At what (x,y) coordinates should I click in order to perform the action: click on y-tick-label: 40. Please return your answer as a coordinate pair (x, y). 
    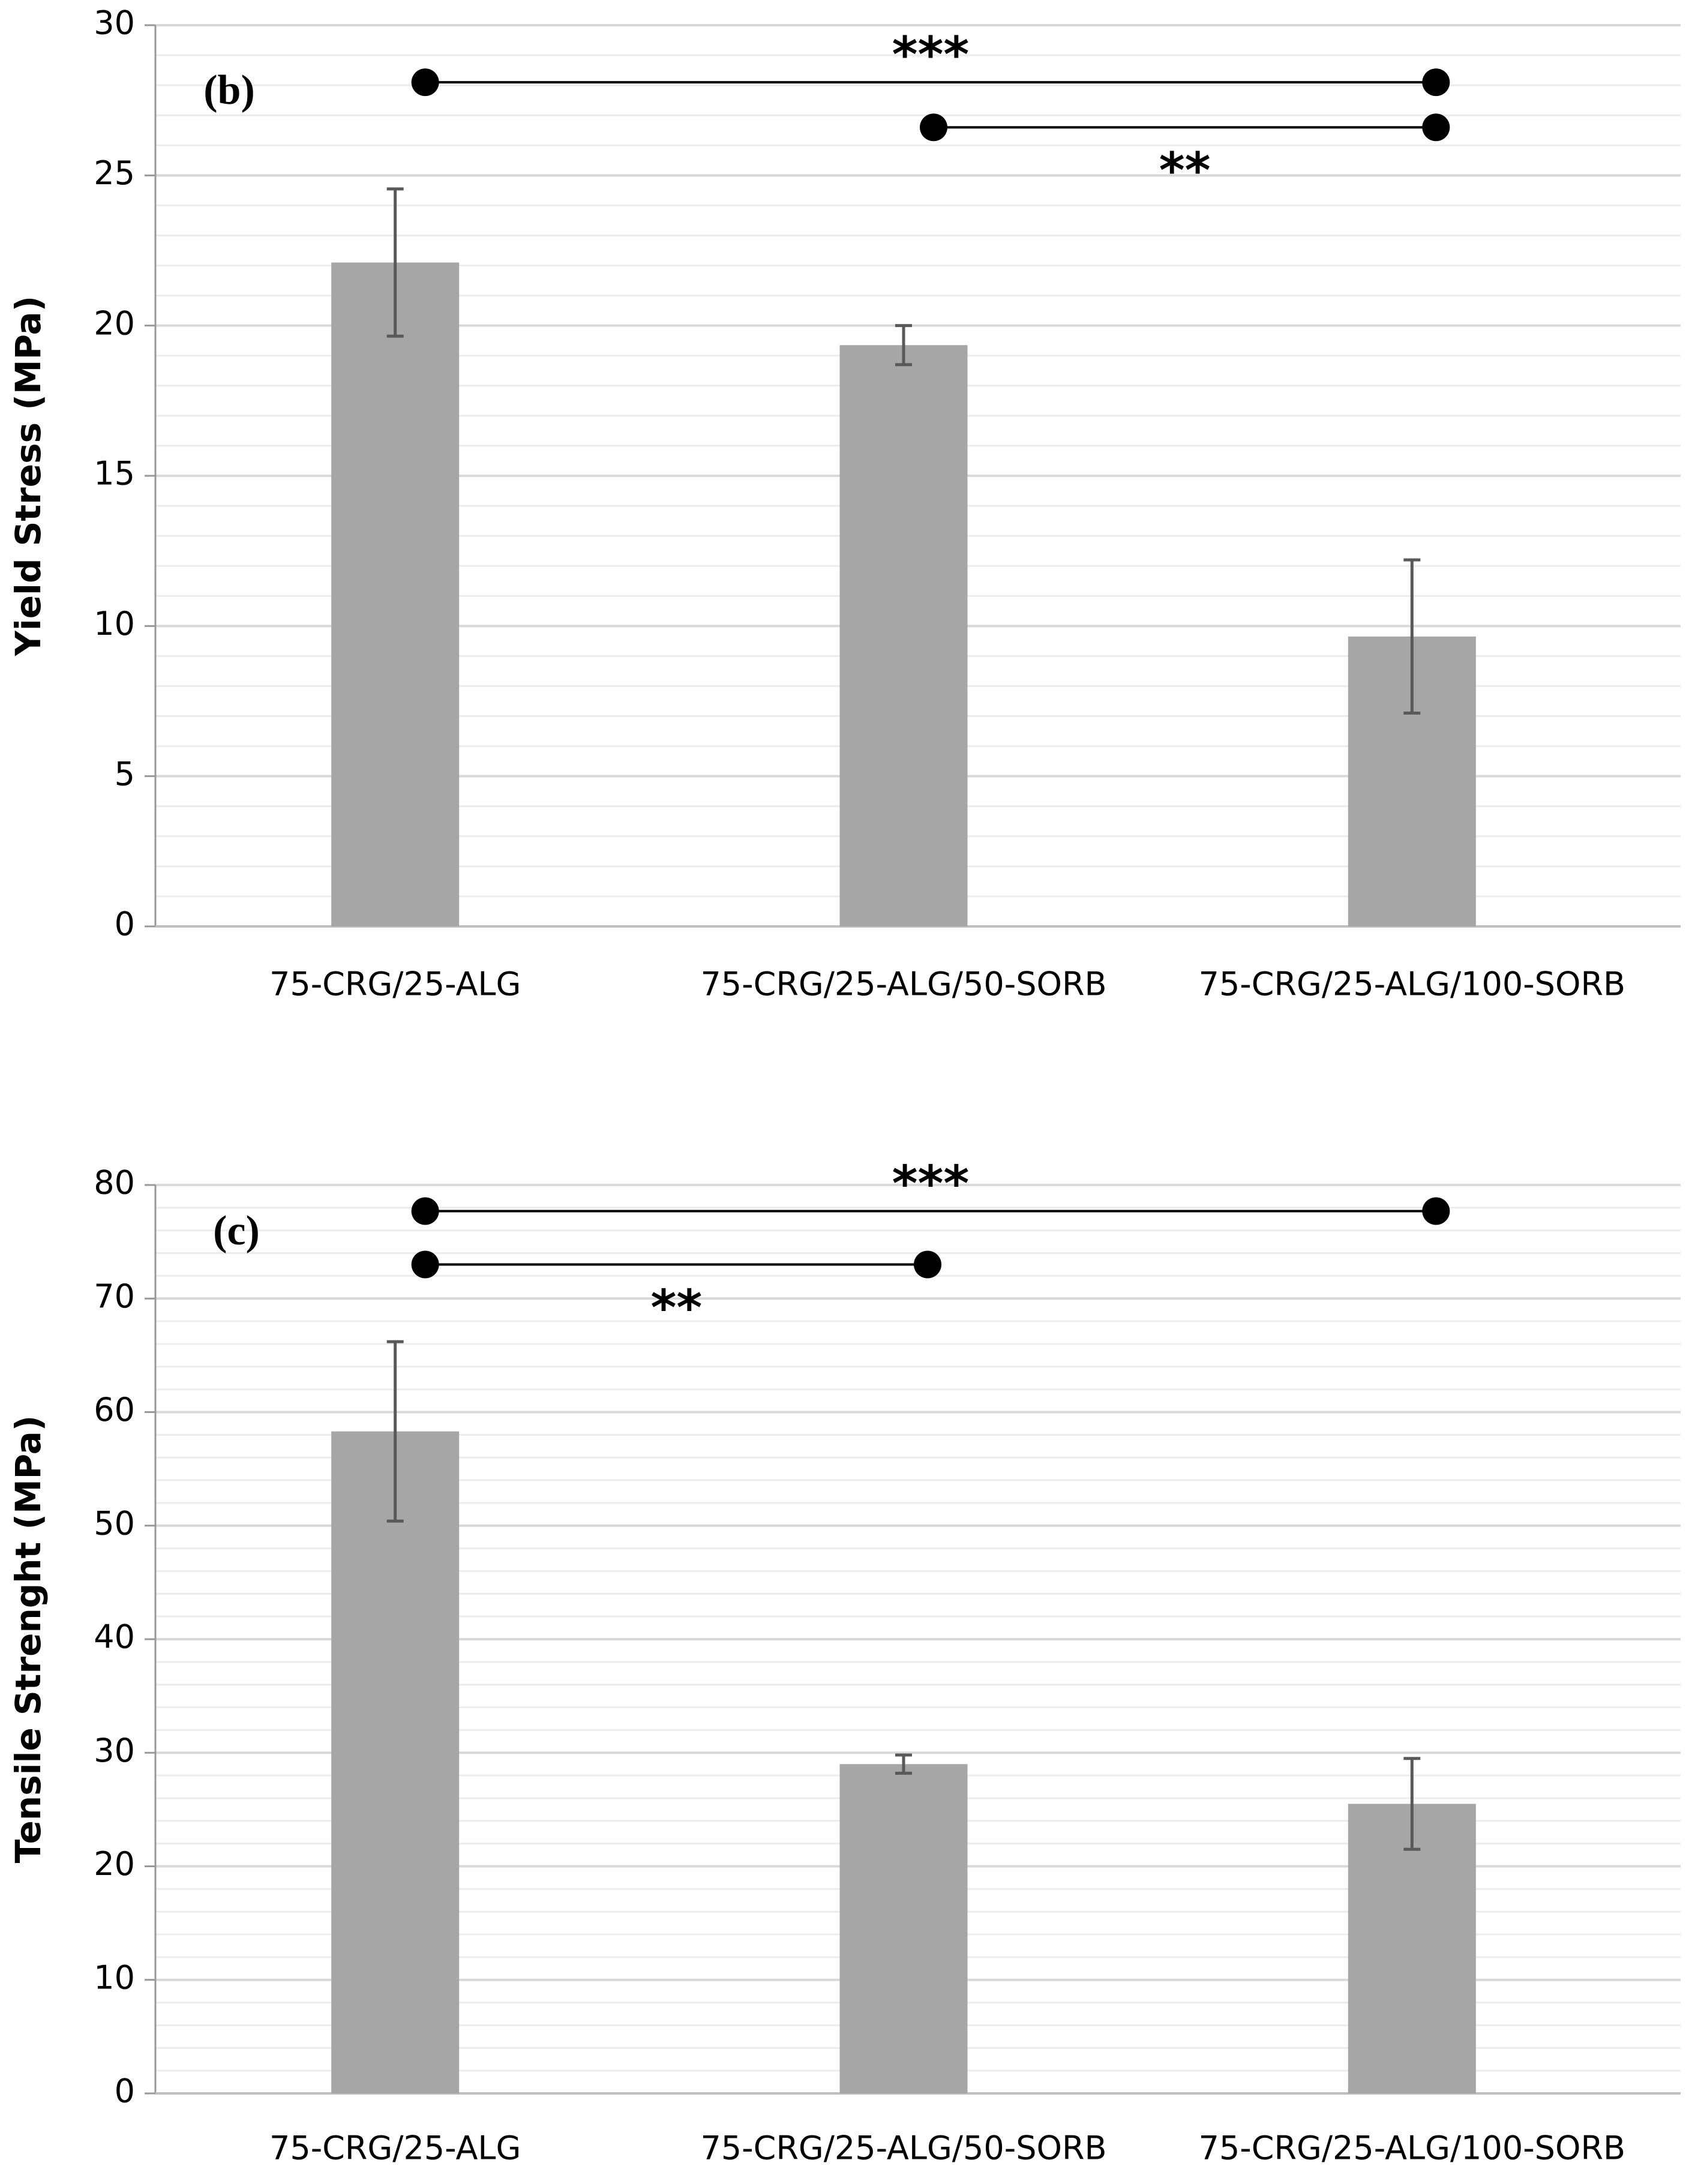
    Looking at the image, I should click on (114, 1637).